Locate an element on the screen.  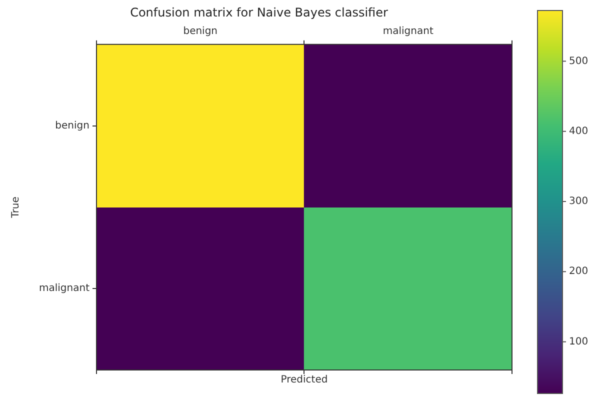
x-axis-title: Predicted is located at coordinates (304, 380).